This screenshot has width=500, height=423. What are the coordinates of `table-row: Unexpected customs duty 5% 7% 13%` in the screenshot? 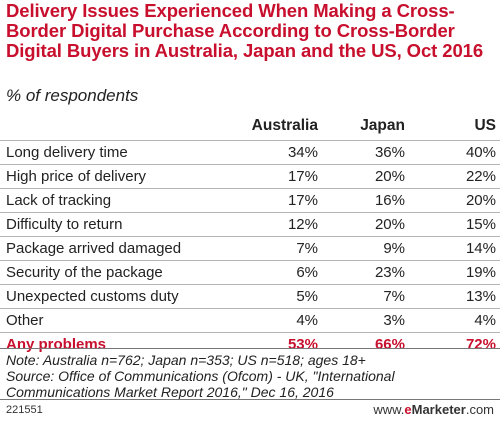 It's located at (250, 296).